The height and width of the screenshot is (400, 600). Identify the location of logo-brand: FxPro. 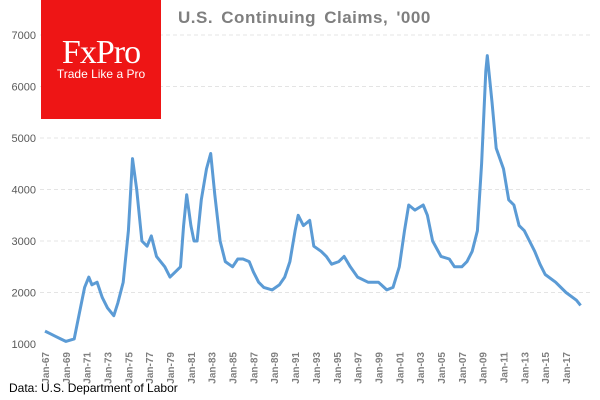
(101, 52).